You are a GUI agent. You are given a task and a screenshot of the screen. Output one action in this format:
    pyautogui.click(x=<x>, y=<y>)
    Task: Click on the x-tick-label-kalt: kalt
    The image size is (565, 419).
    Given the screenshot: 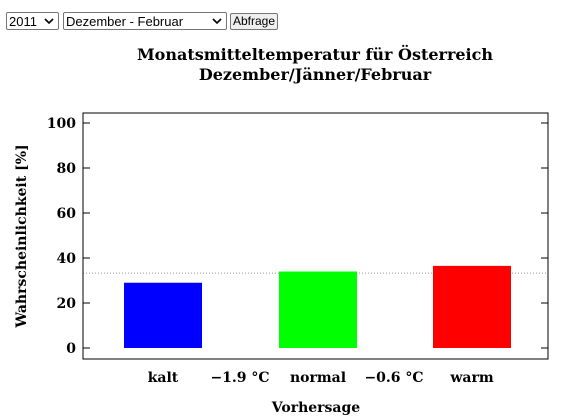 What is the action you would take?
    pyautogui.click(x=163, y=378)
    